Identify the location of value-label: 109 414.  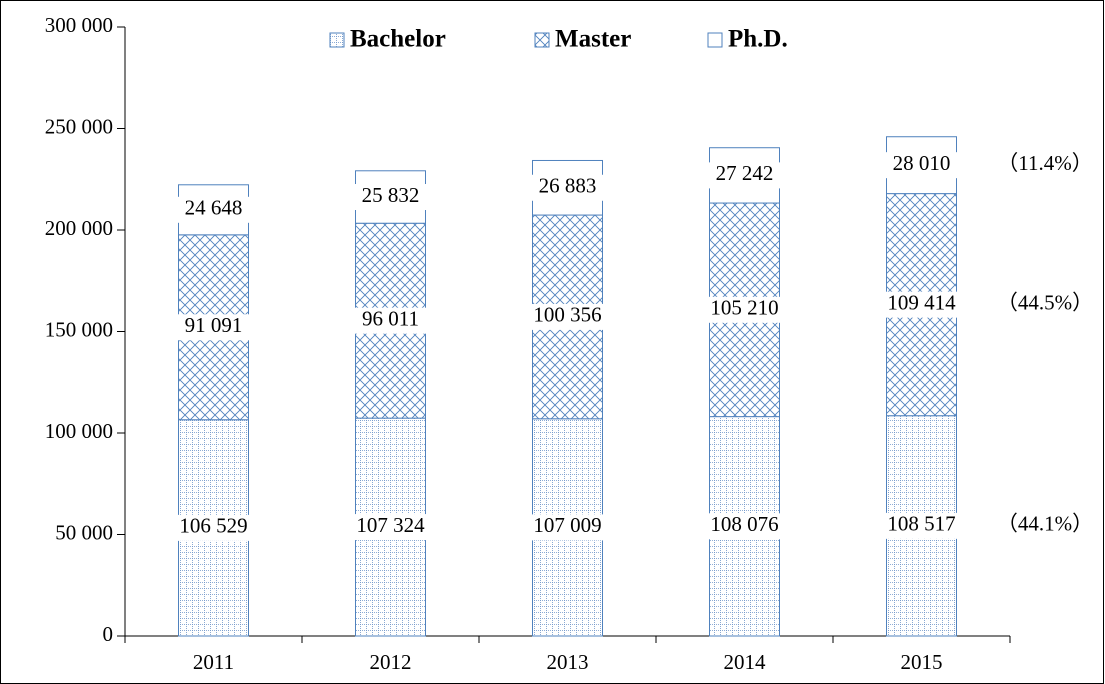
(921, 302).